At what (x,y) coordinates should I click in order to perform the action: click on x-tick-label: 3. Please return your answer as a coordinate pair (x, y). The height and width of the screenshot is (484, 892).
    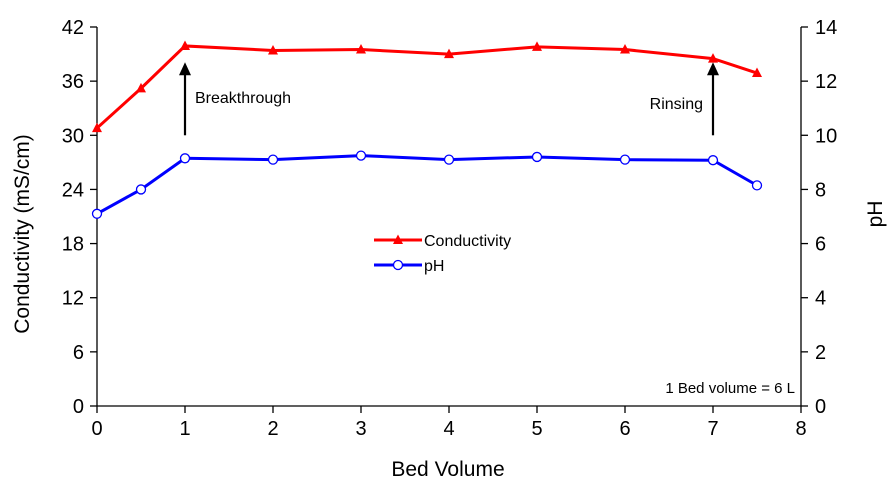
    Looking at the image, I should click on (360, 429).